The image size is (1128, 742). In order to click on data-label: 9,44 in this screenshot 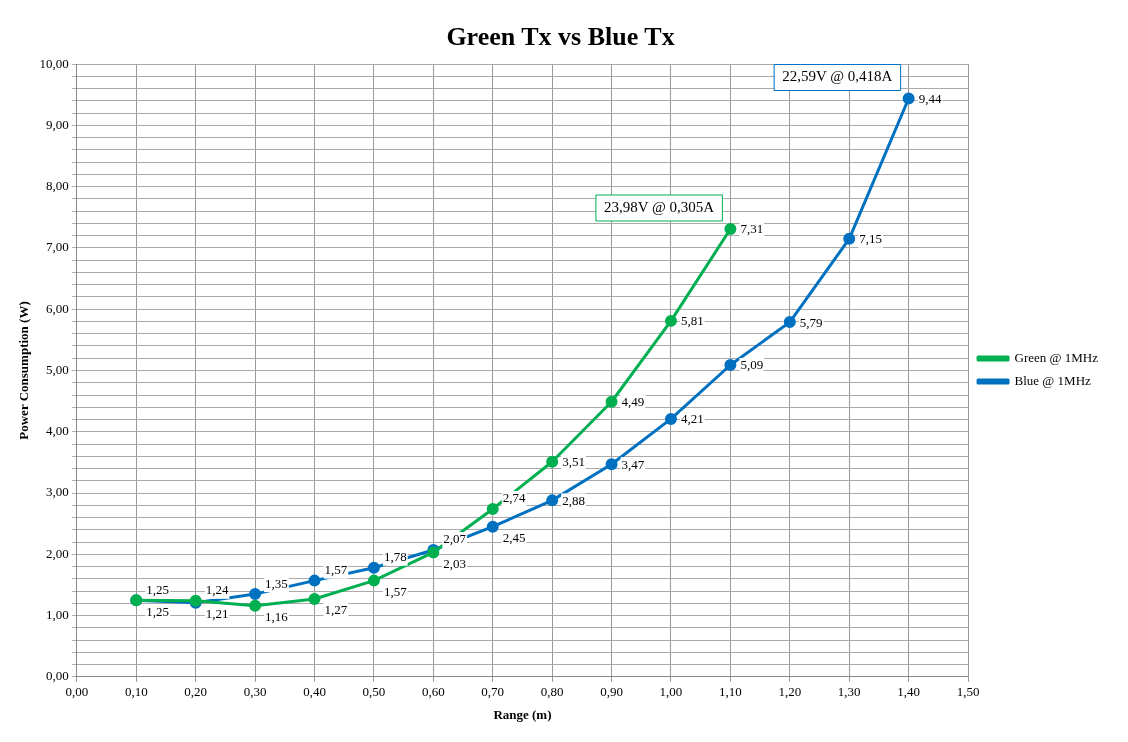, I will do `click(930, 98)`.